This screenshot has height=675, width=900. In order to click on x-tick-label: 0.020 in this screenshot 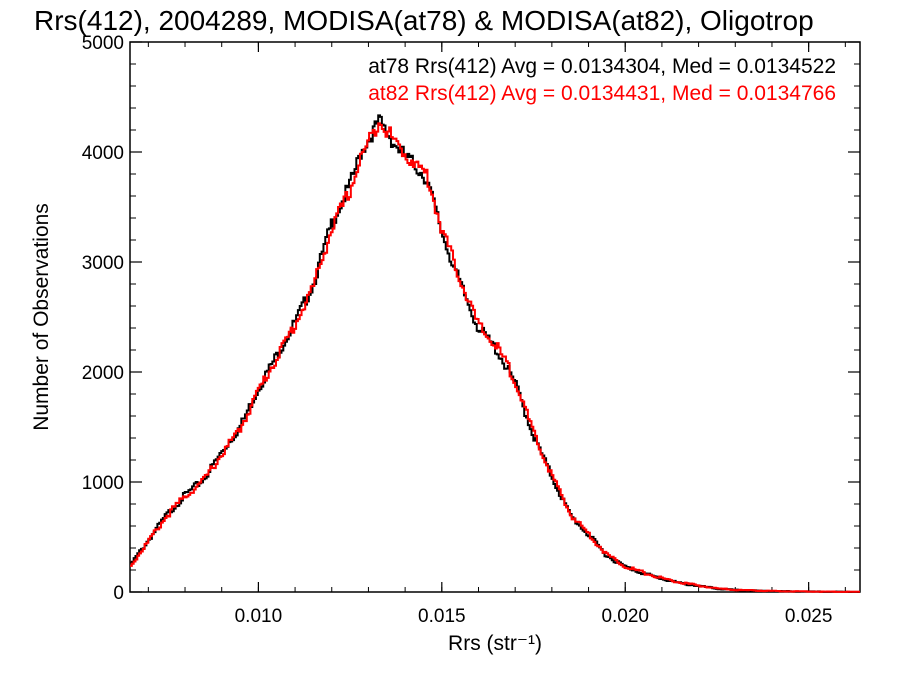, I will do `click(625, 616)`.